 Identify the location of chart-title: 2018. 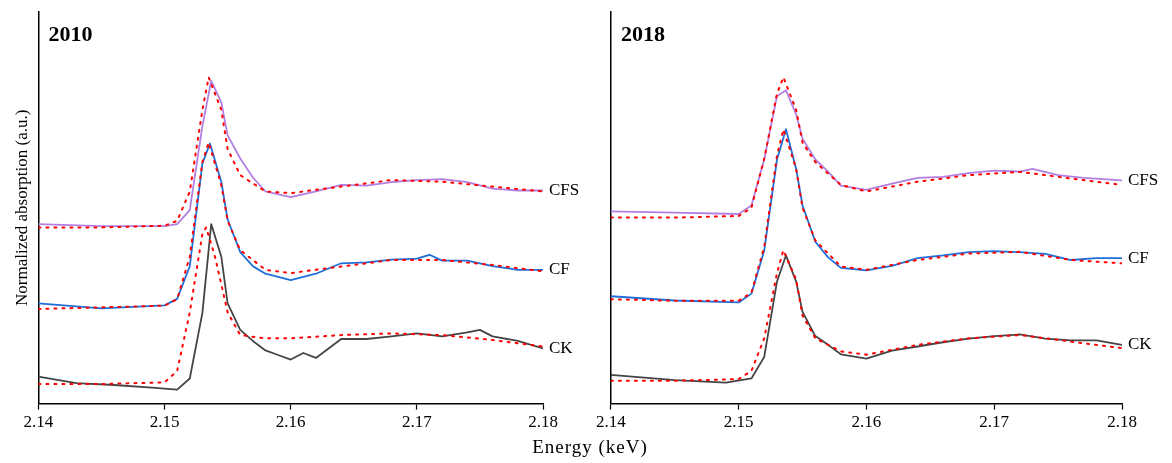
(642, 33).